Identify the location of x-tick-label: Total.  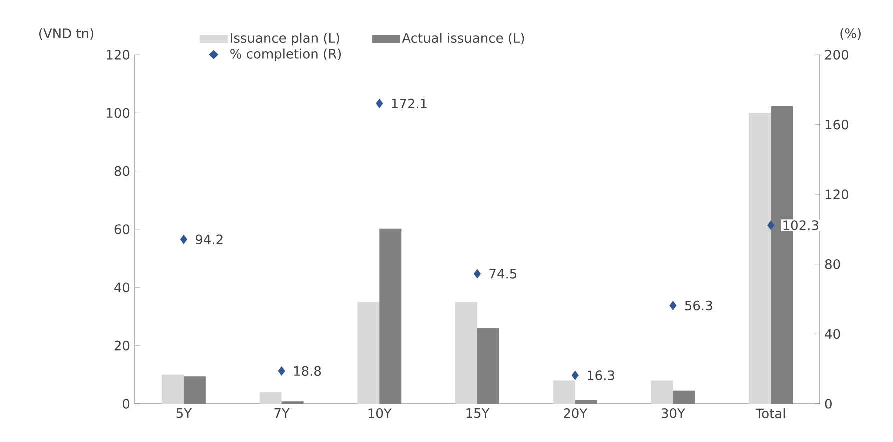
(771, 413).